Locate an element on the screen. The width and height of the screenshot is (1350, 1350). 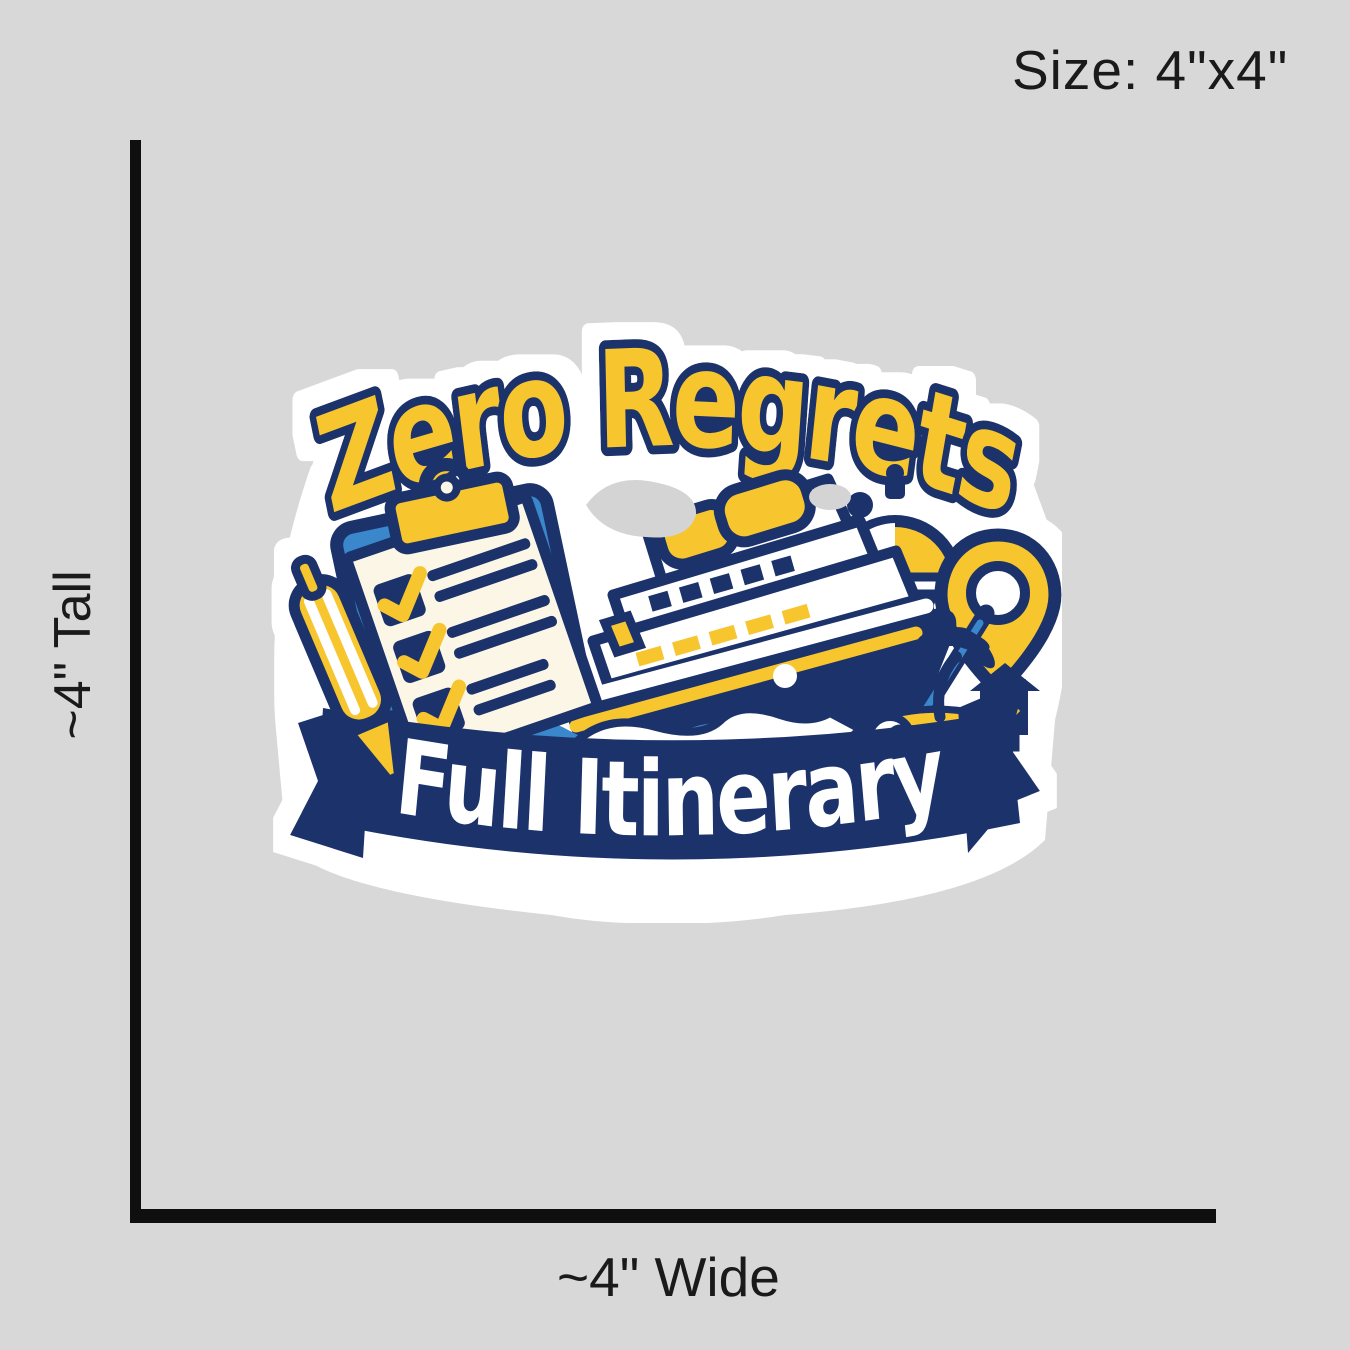
height-axis-line is located at coordinates (135, 681).